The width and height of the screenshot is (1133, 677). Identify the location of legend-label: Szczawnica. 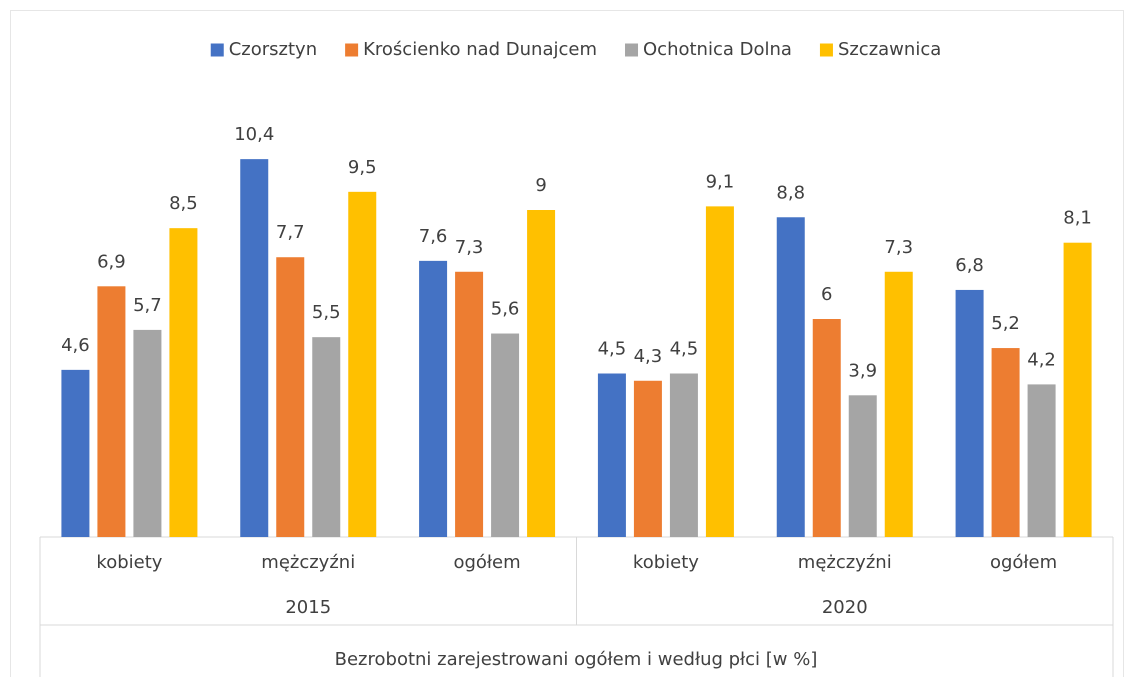
(889, 49).